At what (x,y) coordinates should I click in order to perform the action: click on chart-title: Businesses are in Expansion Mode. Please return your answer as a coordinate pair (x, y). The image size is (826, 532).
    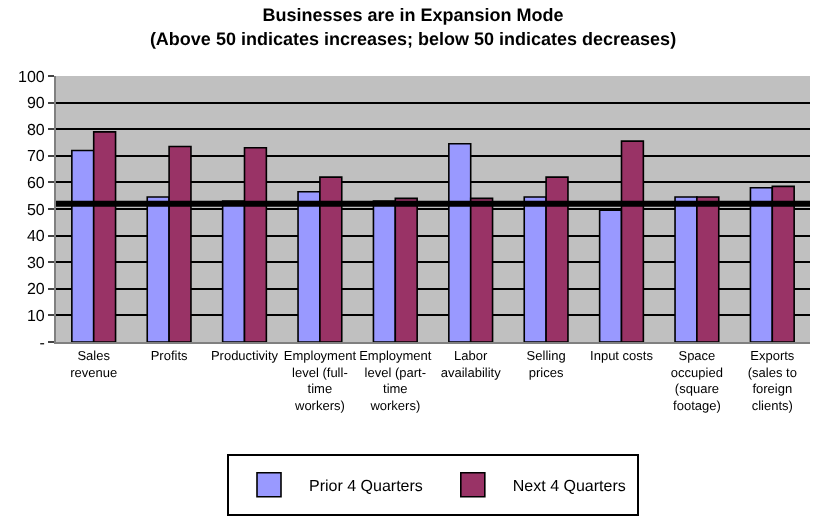
    Looking at the image, I should click on (413, 15).